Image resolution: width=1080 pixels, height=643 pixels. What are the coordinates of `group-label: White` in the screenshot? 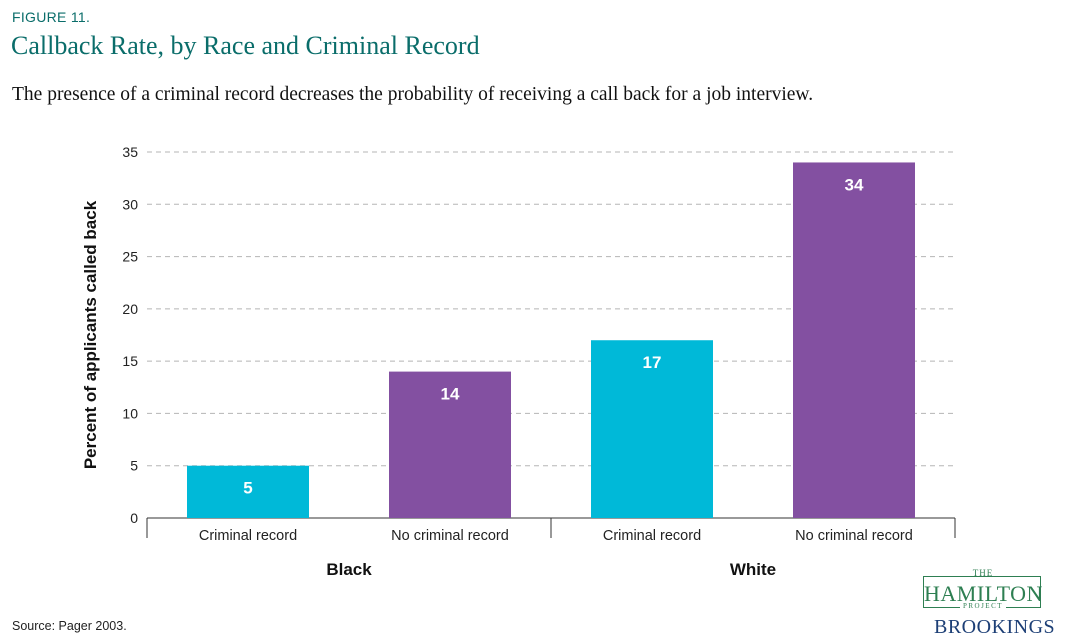 It's located at (753, 569).